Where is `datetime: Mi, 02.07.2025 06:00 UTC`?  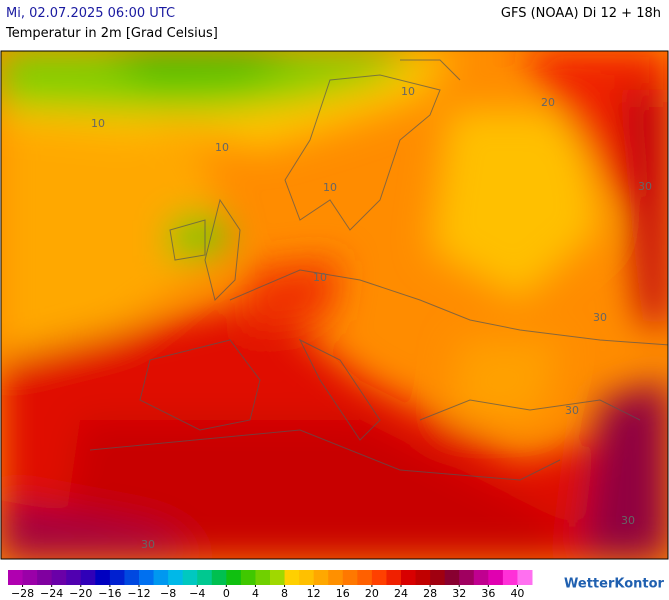
datetime: Mi, 02.07.2025 06:00 UTC is located at coordinates (91, 13).